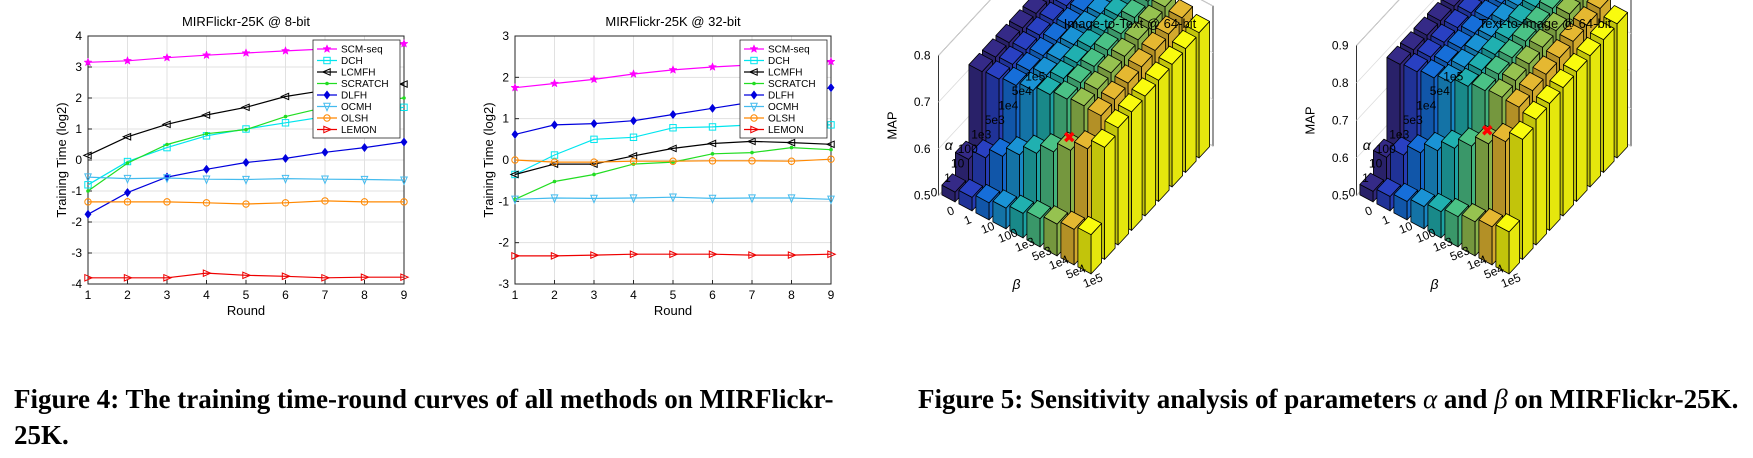  I want to click on bar-a2-b1-top, so click(1051, 11).